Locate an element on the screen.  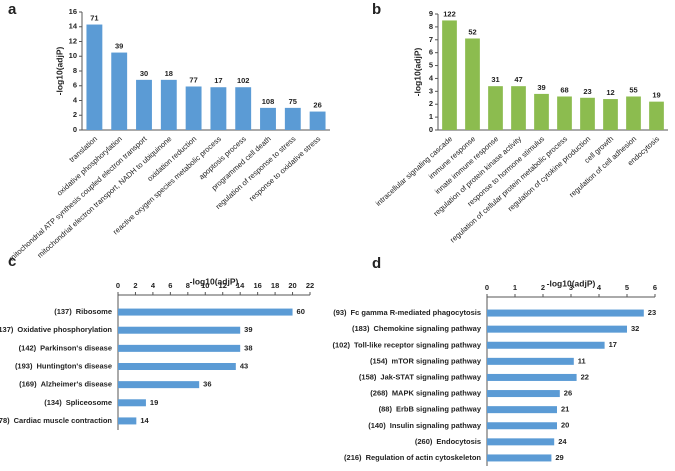
x-tick-label: 20 is located at coordinates (292, 285).